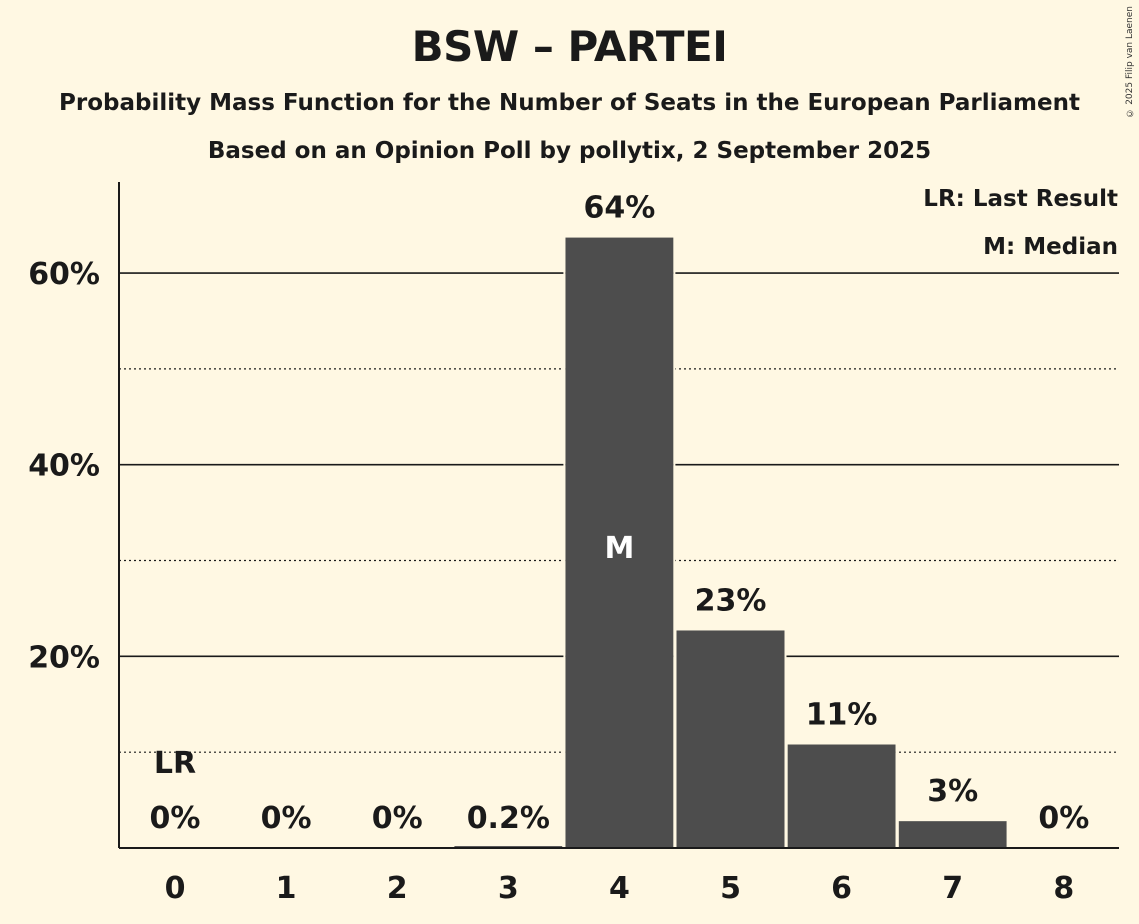 This screenshot has width=1139, height=924. I want to click on x-tick-label: 2, so click(397, 888).